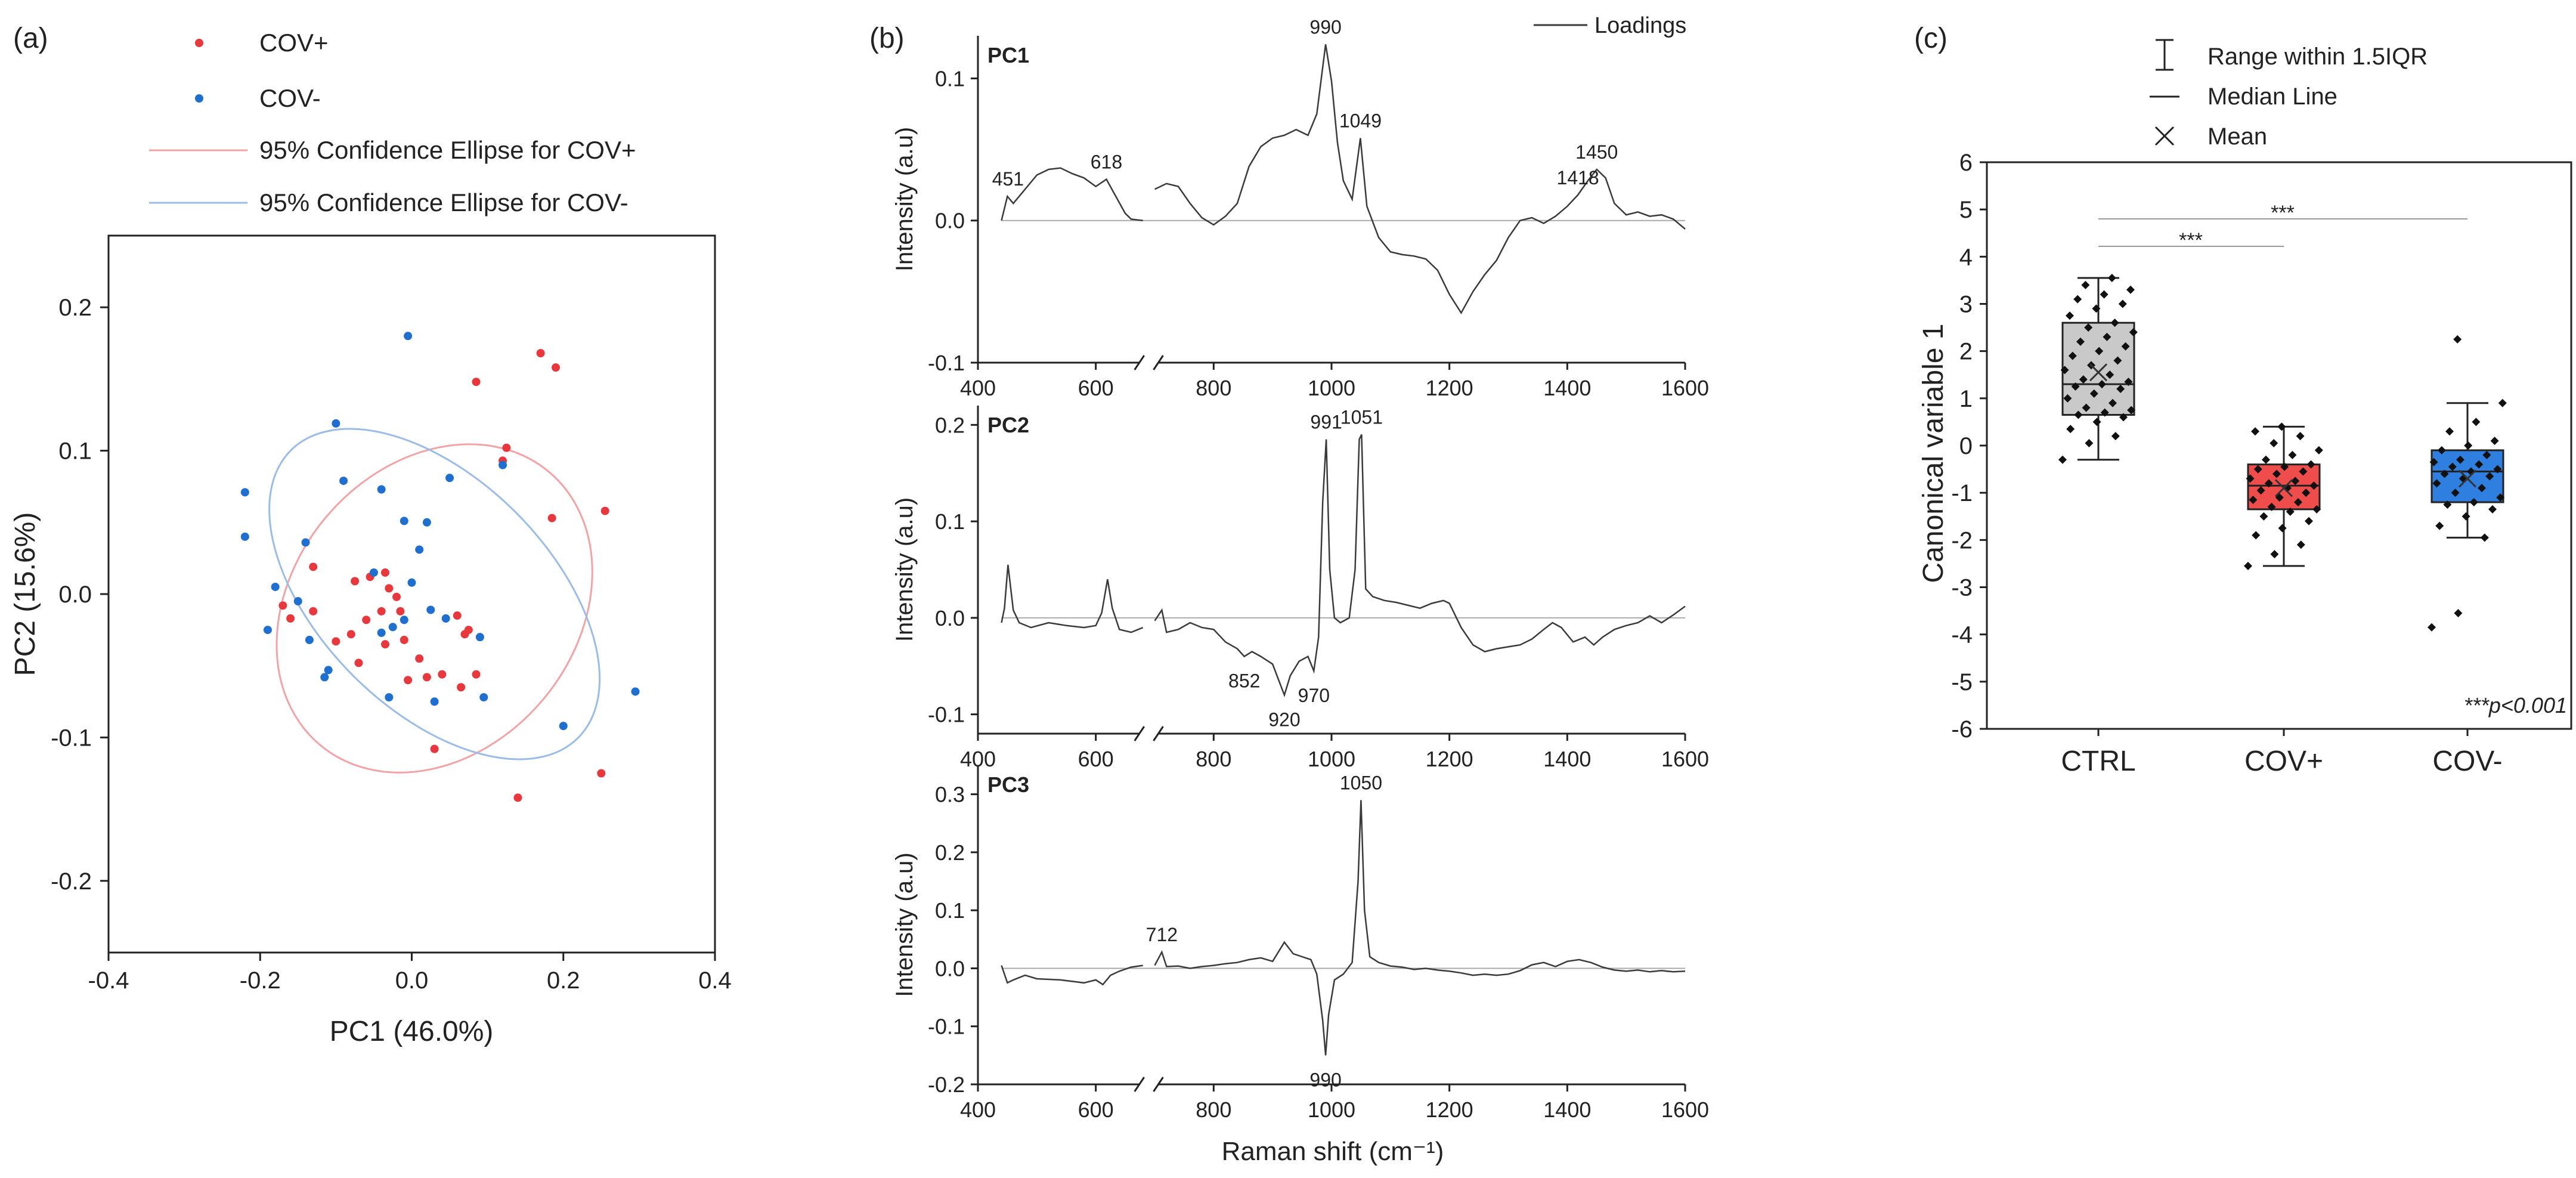 Image resolution: width=2576 pixels, height=1178 pixels. What do you see at coordinates (1331, 759) in the screenshot?
I see `x-tick-label: 1000` at bounding box center [1331, 759].